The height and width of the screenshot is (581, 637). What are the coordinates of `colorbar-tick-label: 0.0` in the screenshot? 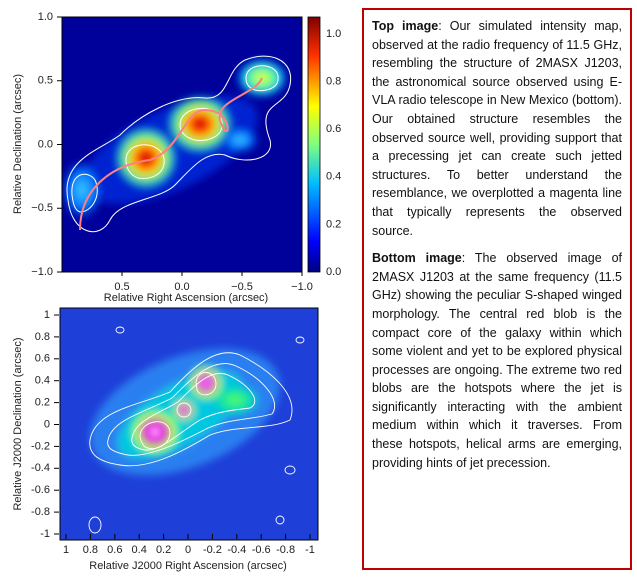 It's located at (333, 272).